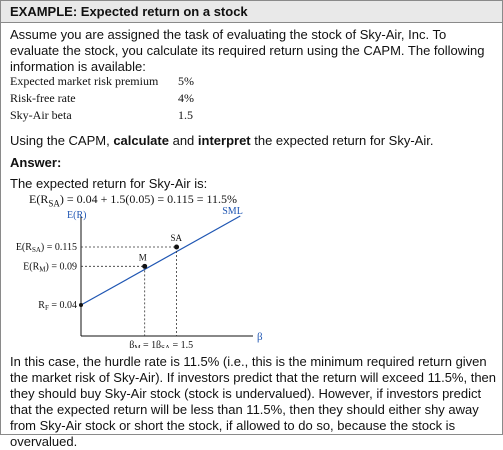  Describe the element at coordinates (148, 199) in the screenshot. I see `formula-right: ) = 0.04 + 1.5(0.05) = 0.115 = 11.5%` at that location.